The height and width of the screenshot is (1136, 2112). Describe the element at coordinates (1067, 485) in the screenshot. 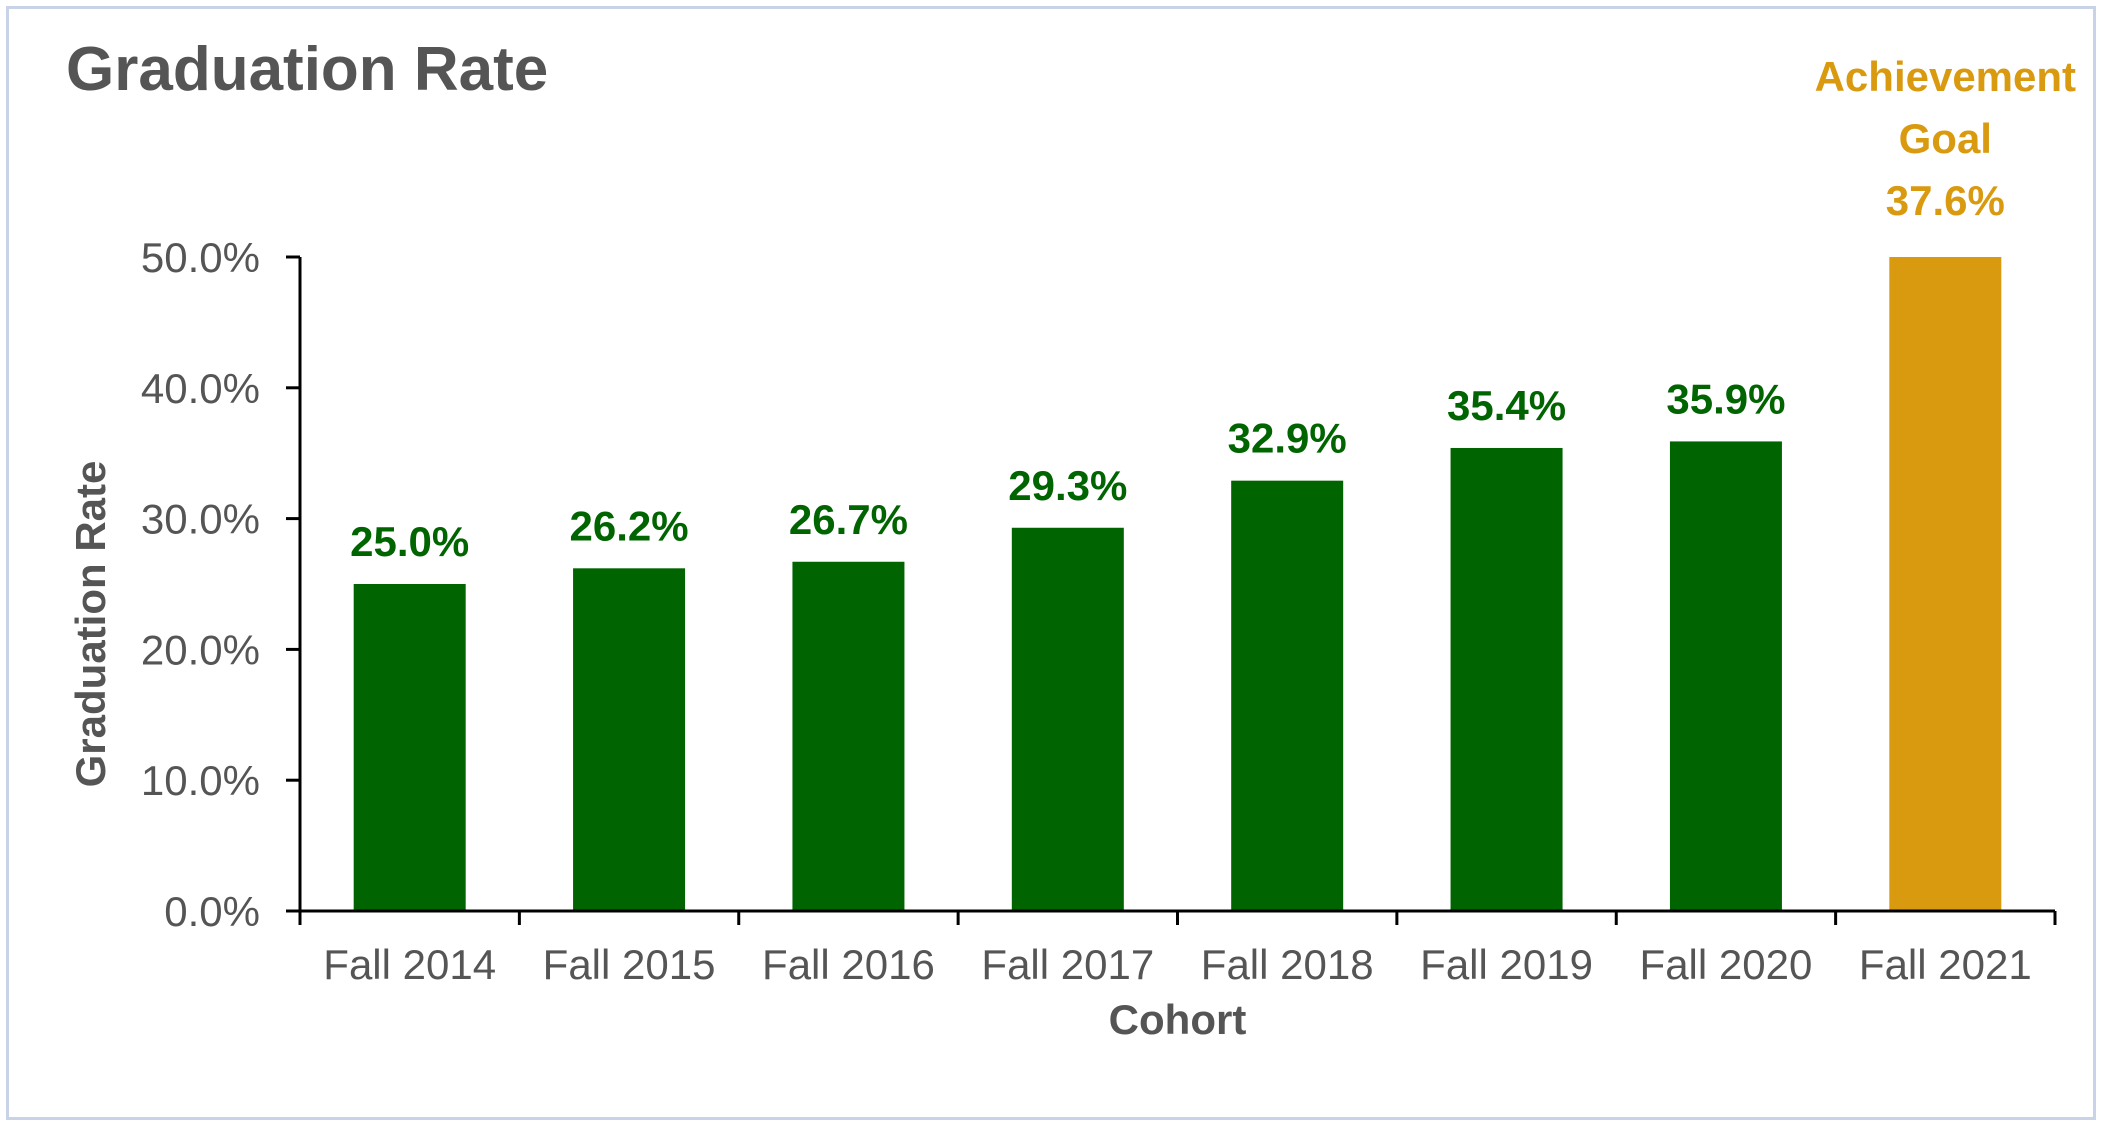

I see `bar-data-label: 29.3%` at that location.